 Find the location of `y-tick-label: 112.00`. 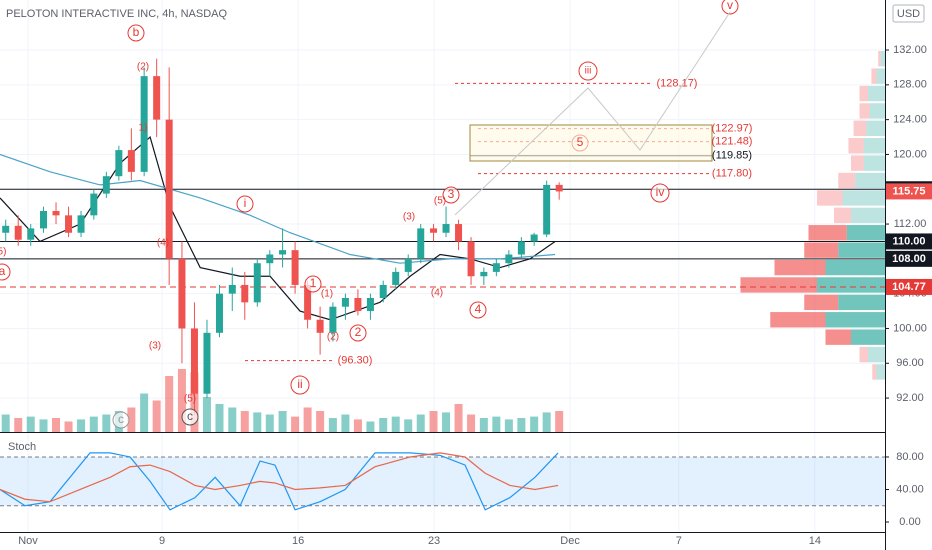

y-tick-label: 112.00 is located at coordinates (910, 224).